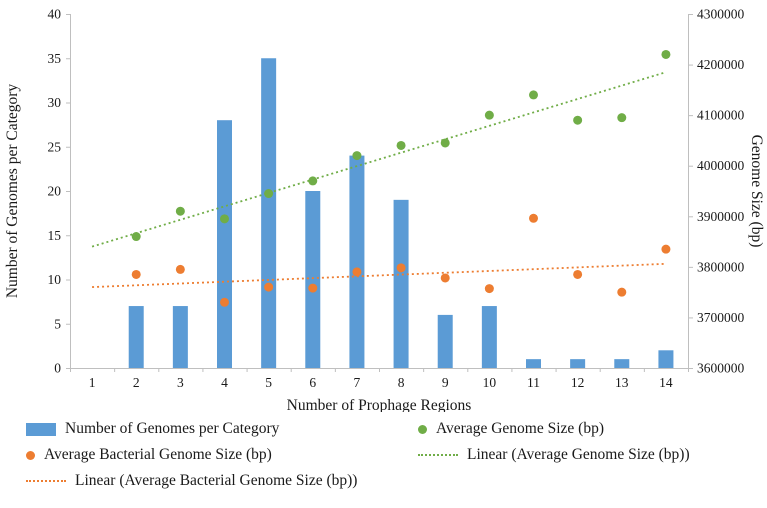  Describe the element at coordinates (445, 382) in the screenshot. I see `svg-text: 9` at that location.